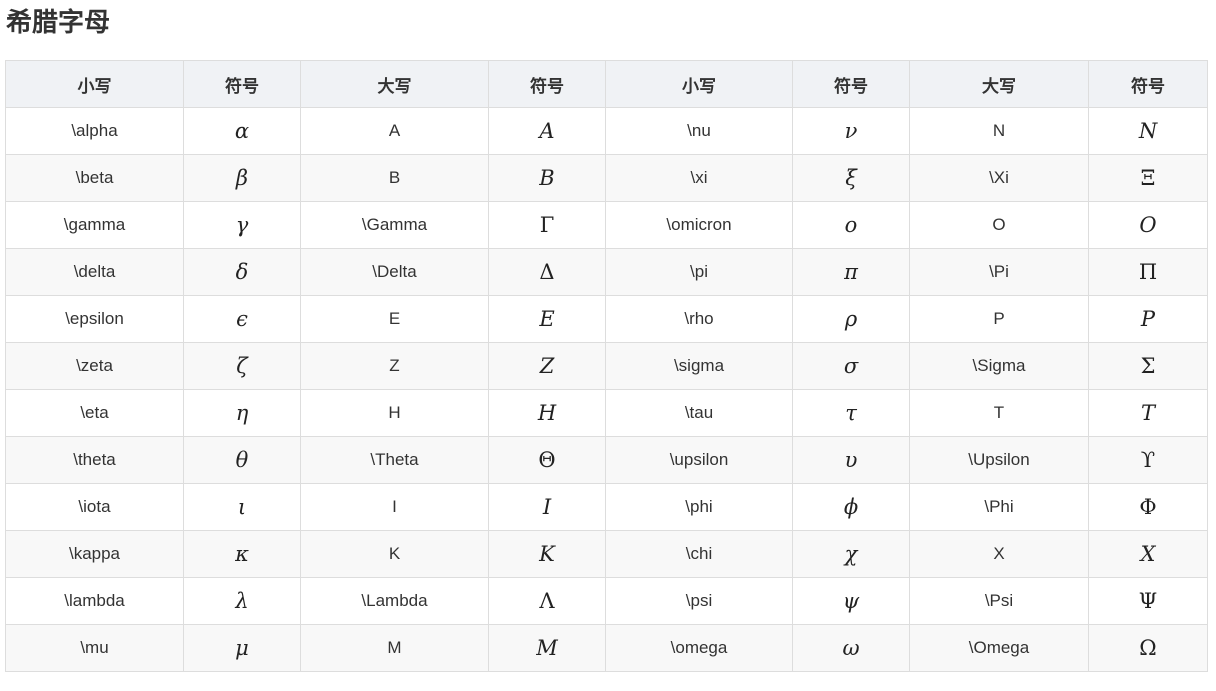 This screenshot has width=1216, height=691. I want to click on lowercase-symbol-cell: ψ, so click(851, 601).